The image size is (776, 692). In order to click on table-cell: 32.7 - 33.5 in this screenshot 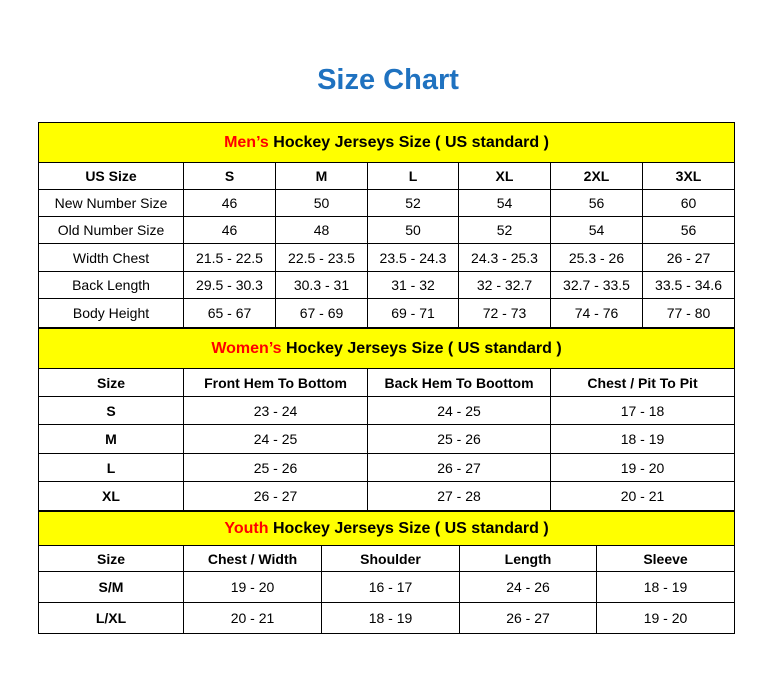, I will do `click(596, 285)`.